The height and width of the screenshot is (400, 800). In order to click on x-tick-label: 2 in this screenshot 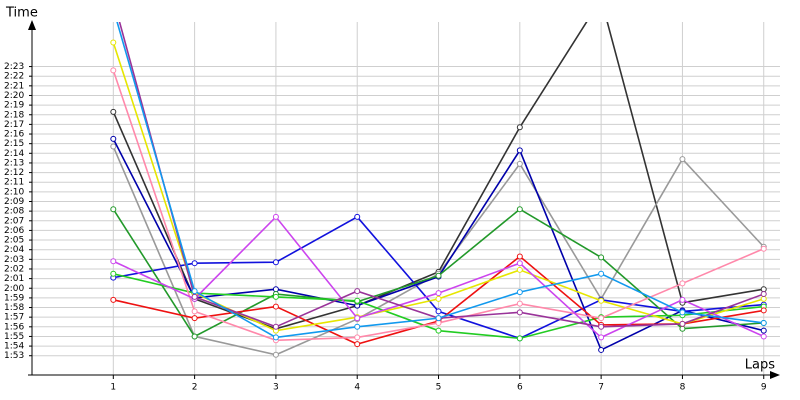, I will do `click(195, 388)`.